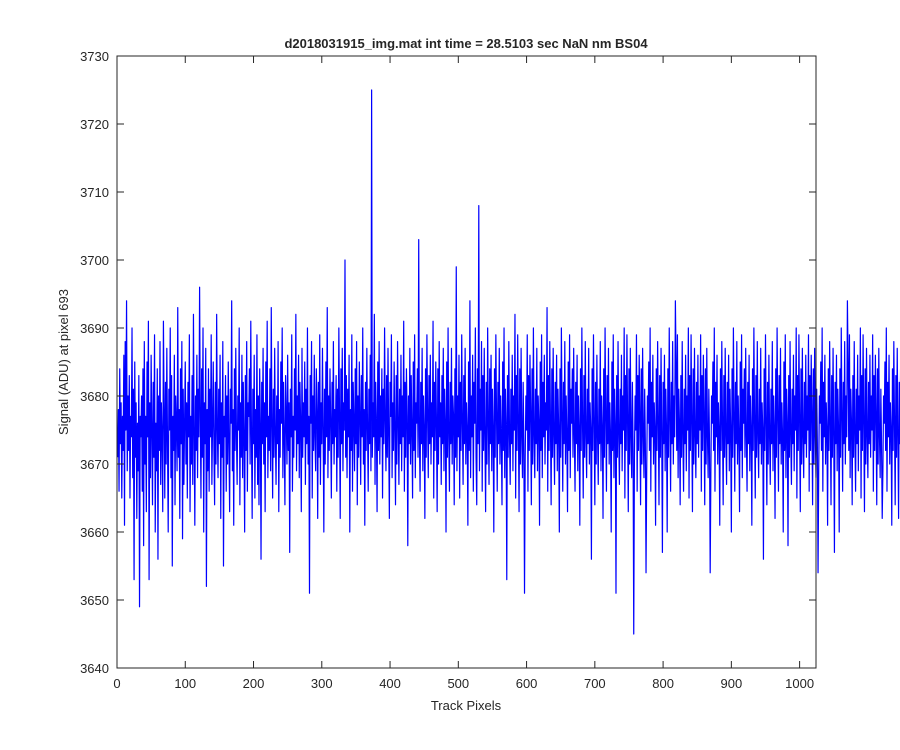 The height and width of the screenshot is (750, 900). Describe the element at coordinates (63, 362) in the screenshot. I see `y-axis-label: Signal (ADU) at pixel 693` at that location.